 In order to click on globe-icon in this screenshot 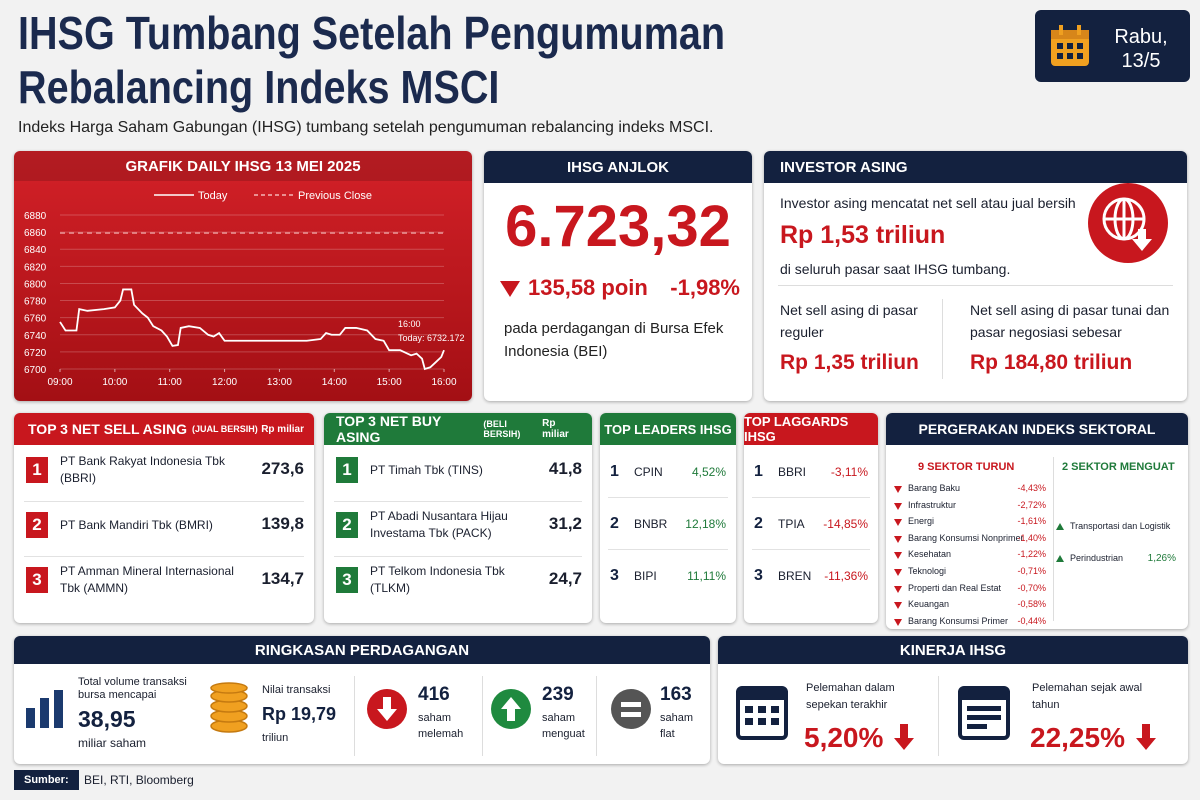, I will do `click(1128, 223)`.